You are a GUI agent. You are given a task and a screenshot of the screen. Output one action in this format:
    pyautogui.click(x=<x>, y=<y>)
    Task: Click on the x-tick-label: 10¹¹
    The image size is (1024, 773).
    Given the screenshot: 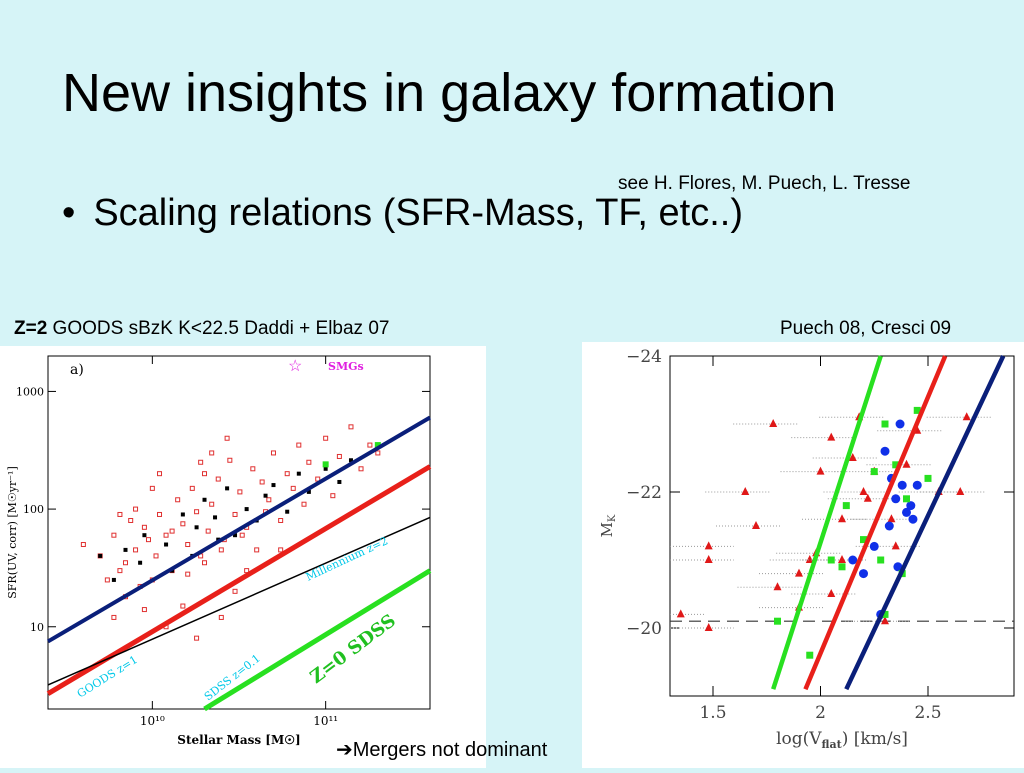 What is the action you would take?
    pyautogui.click(x=325, y=721)
    